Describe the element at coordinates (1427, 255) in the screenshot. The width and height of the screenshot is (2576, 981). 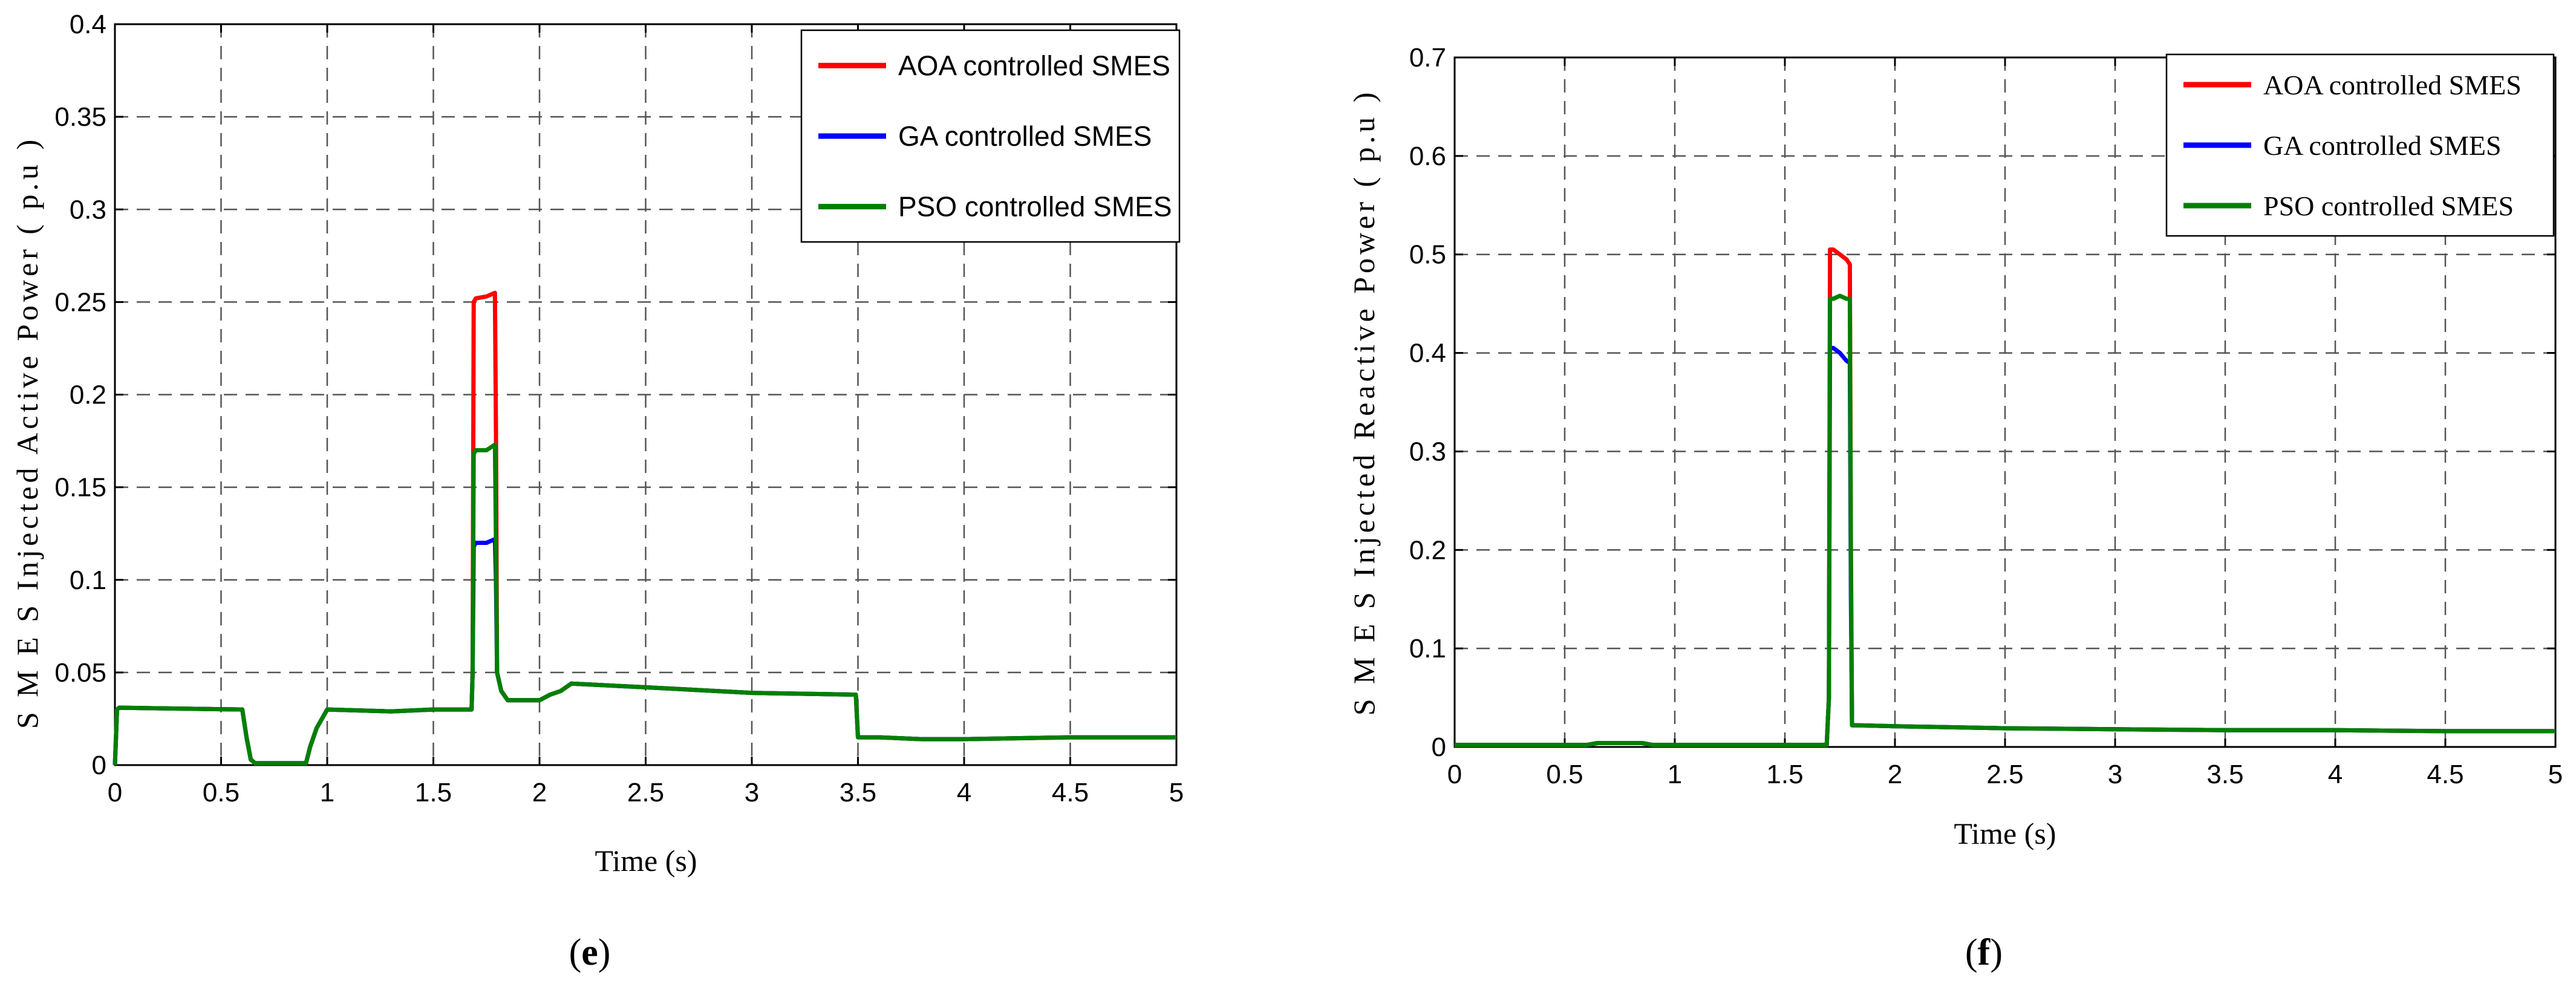
I see `y-tick-label: 0.5` at that location.